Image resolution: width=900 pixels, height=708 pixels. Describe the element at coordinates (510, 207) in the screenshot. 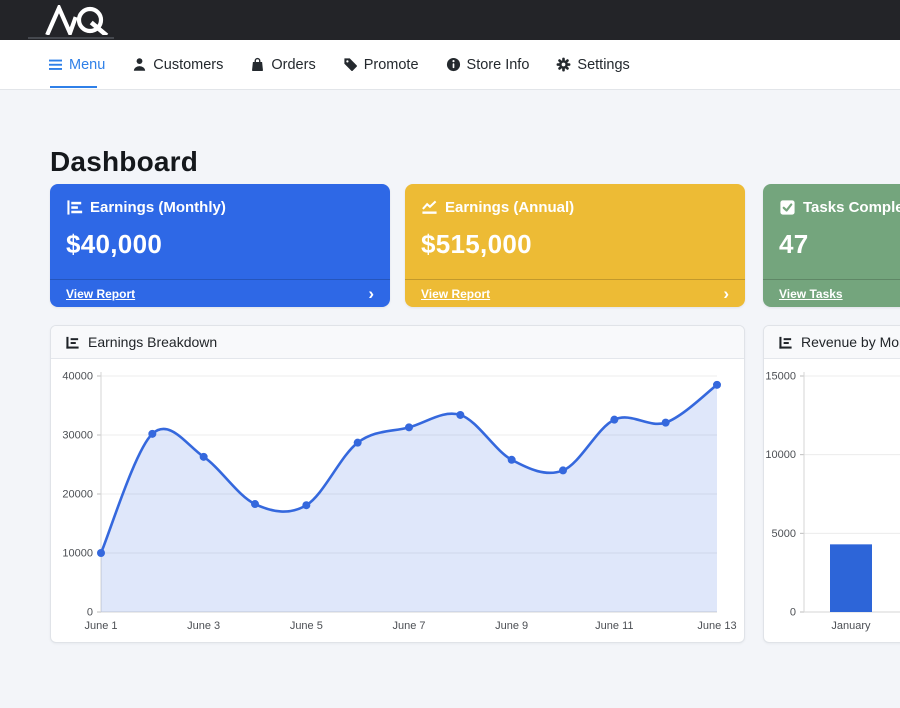

I see `stat-card-title: Earnings (Annual)` at that location.